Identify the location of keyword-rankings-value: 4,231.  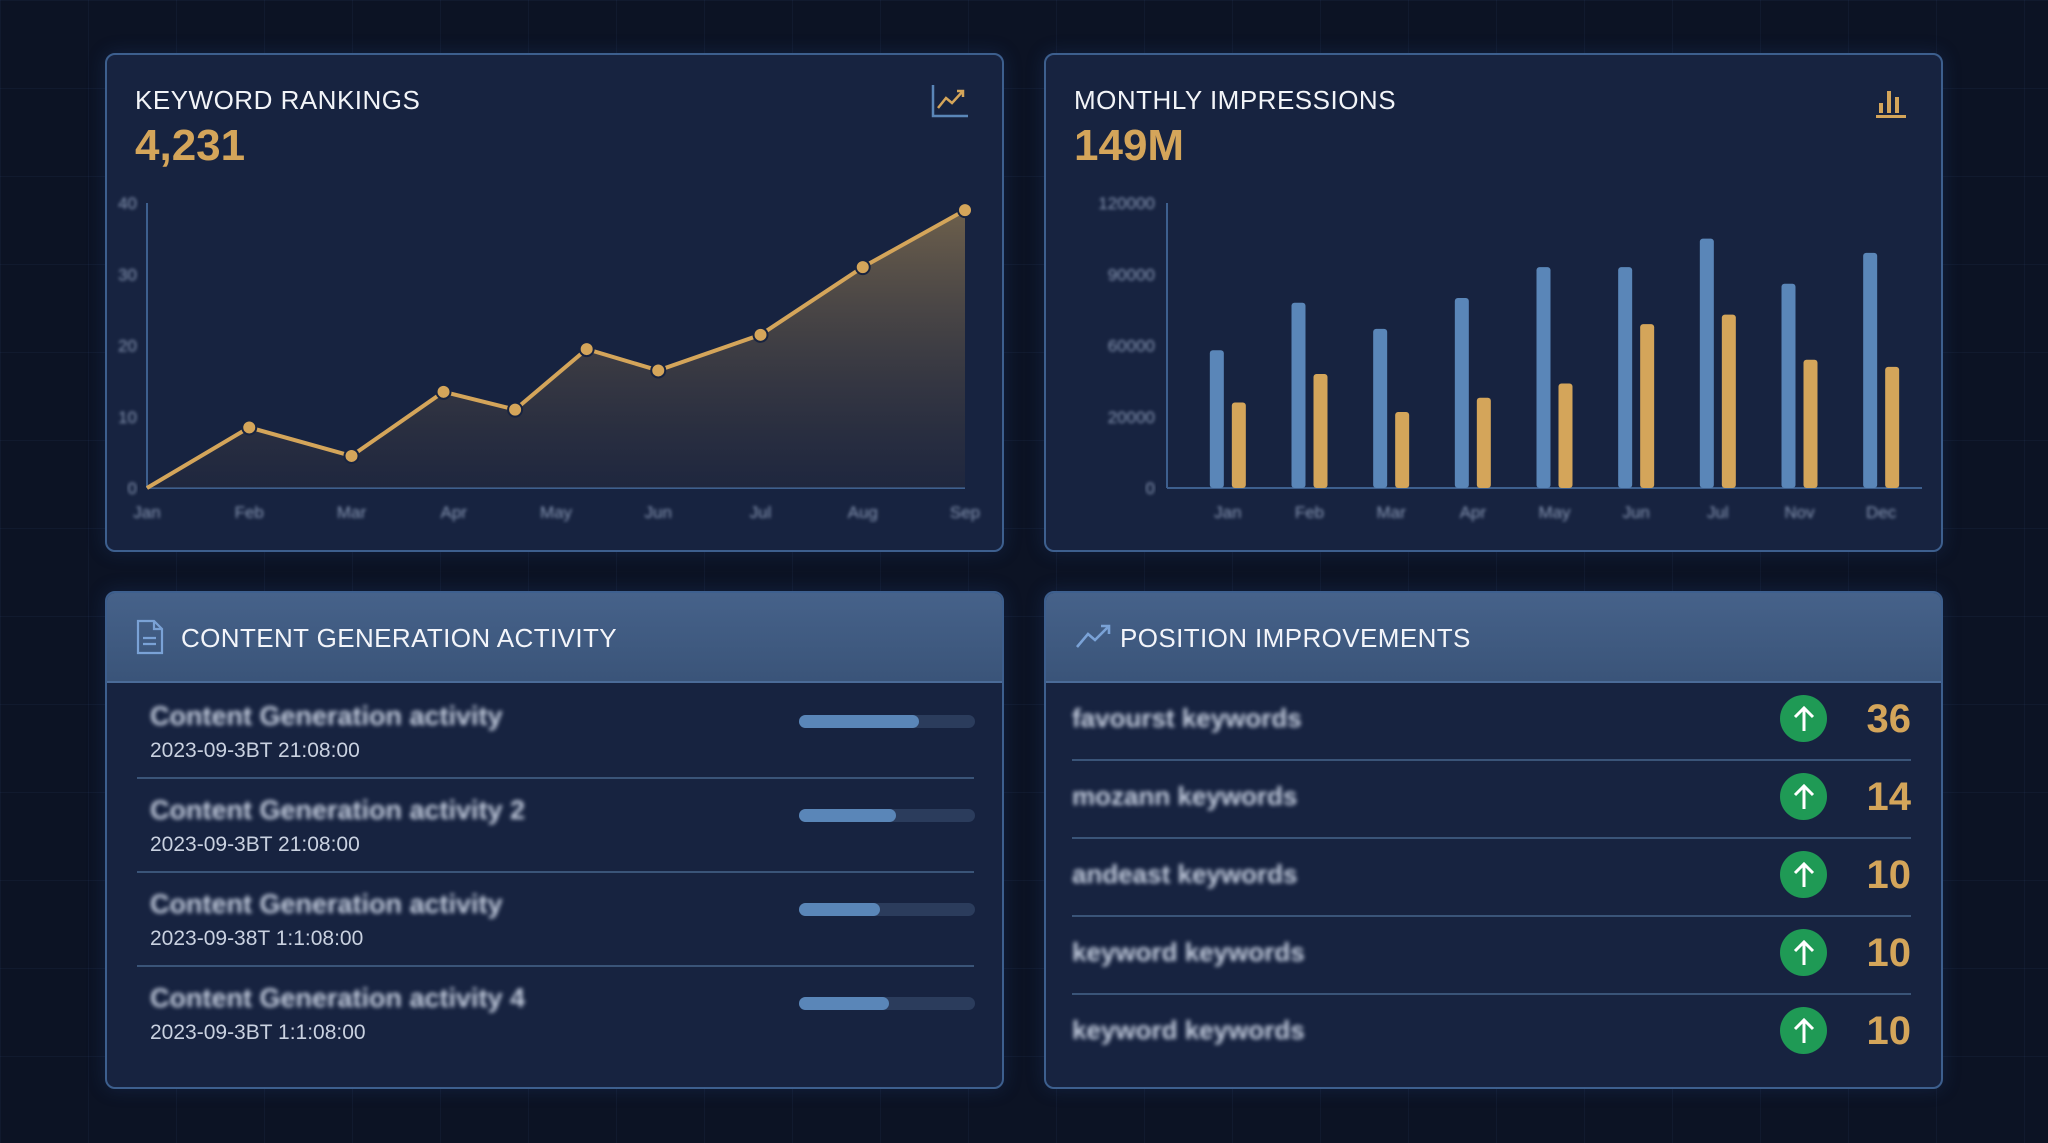
(190, 145).